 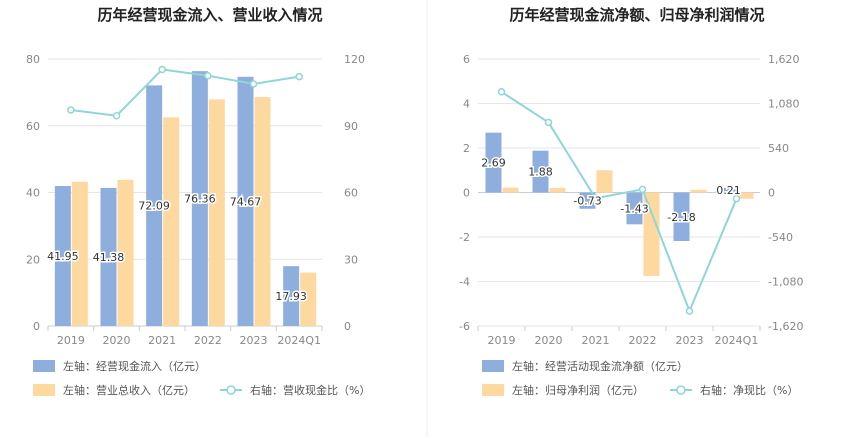 I want to click on legend-label: 左轴：营业总收入（亿元）, so click(x=129, y=390).